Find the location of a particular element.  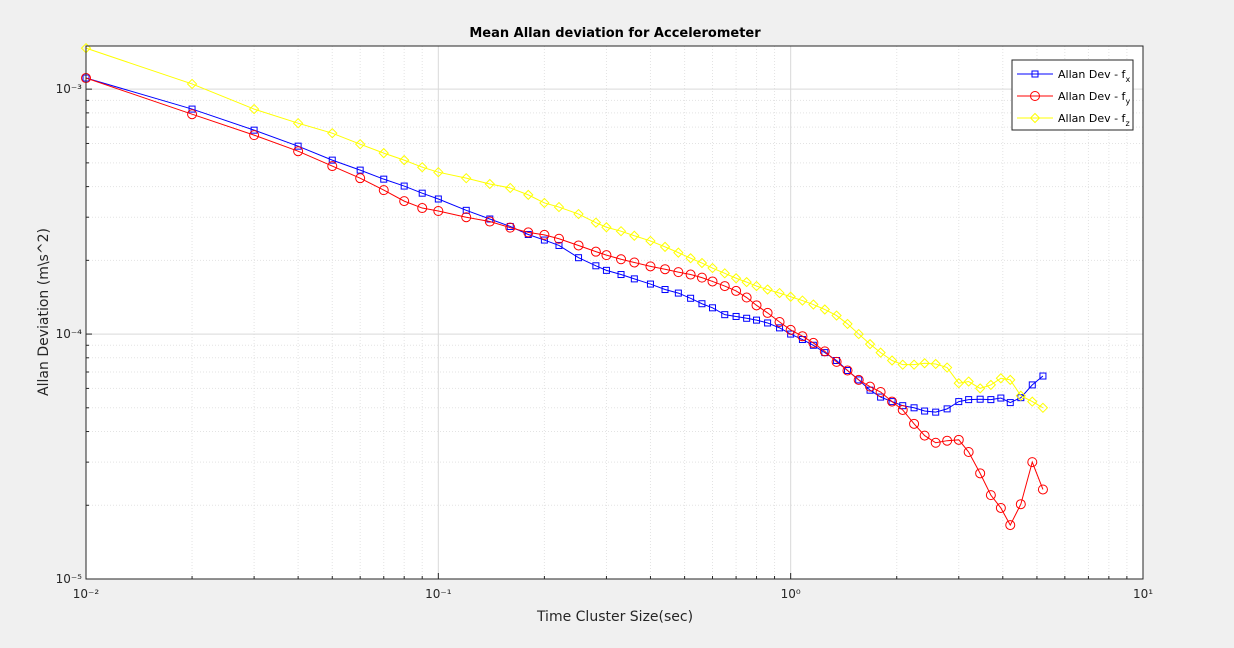

legend-subscript: z is located at coordinates (1127, 123).